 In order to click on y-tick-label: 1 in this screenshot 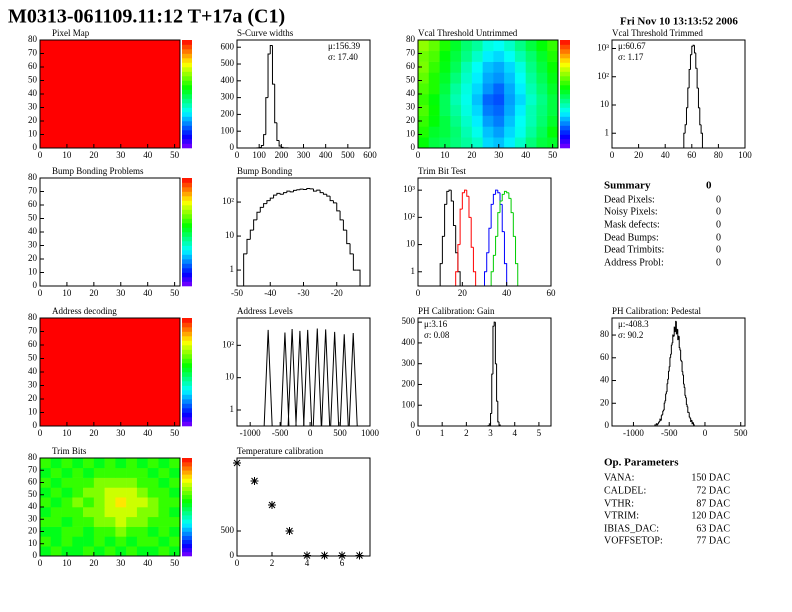, I will do `click(607, 132)`.